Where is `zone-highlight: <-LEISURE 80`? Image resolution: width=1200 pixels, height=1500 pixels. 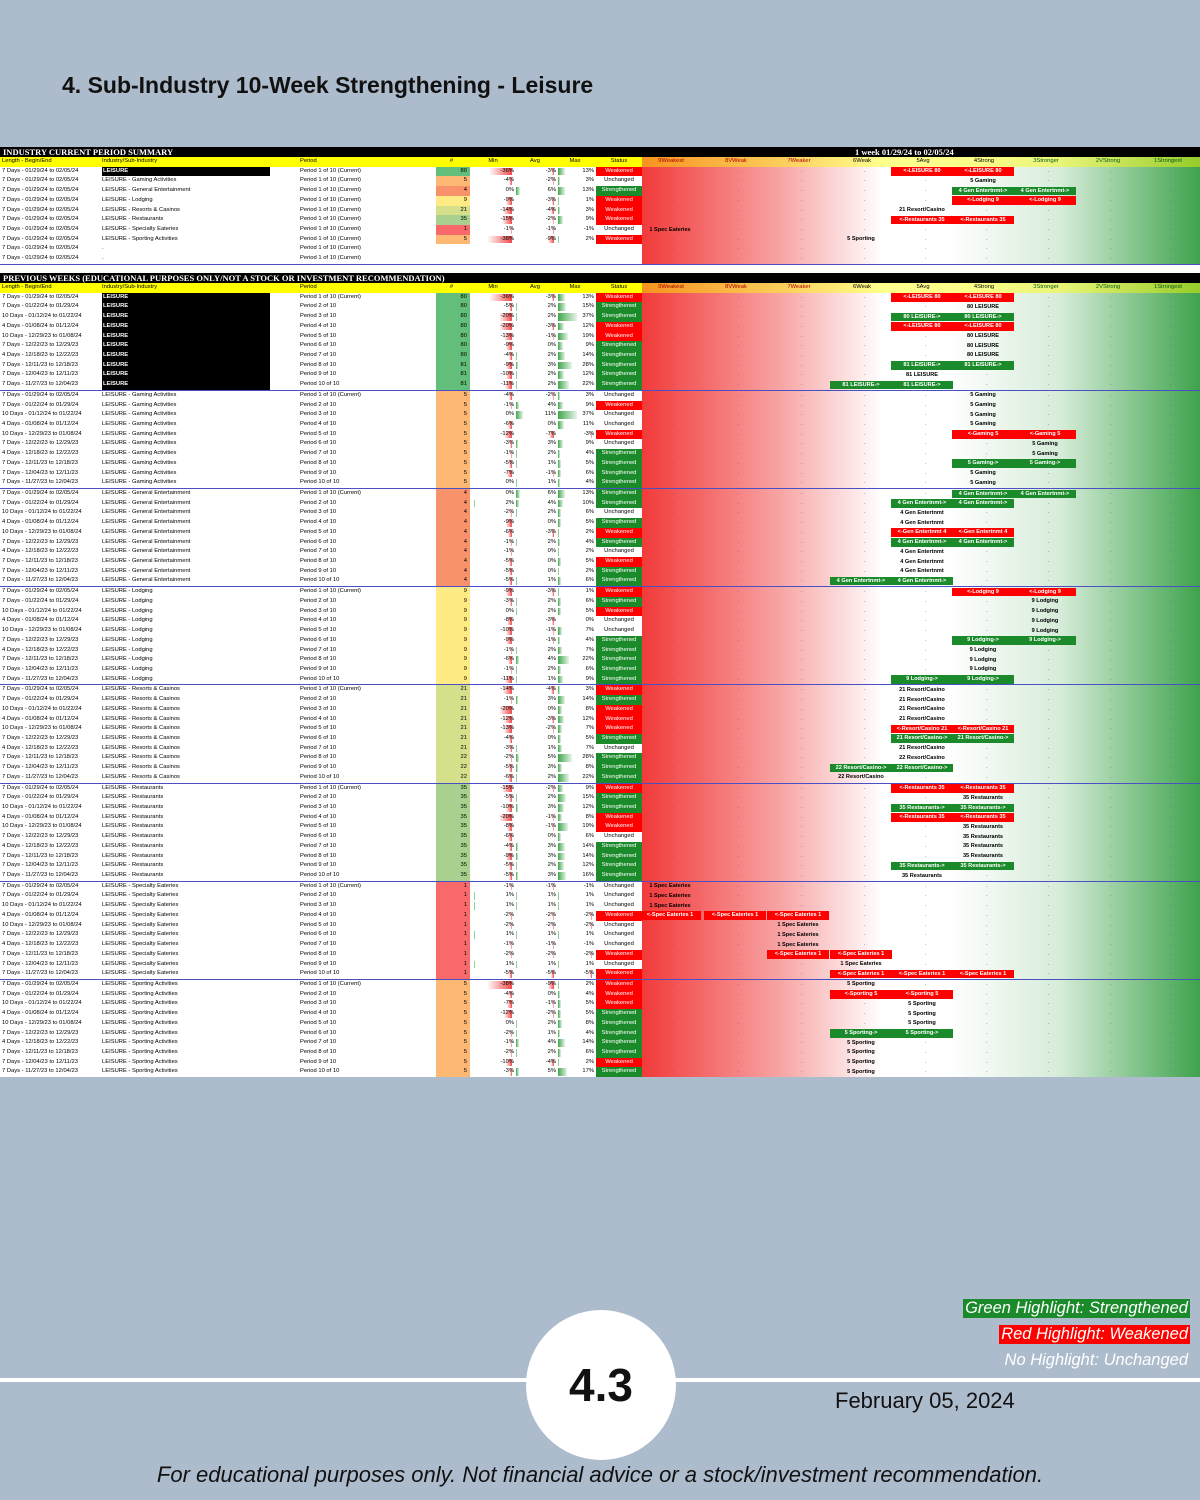 zone-highlight: <-LEISURE 80 is located at coordinates (983, 171).